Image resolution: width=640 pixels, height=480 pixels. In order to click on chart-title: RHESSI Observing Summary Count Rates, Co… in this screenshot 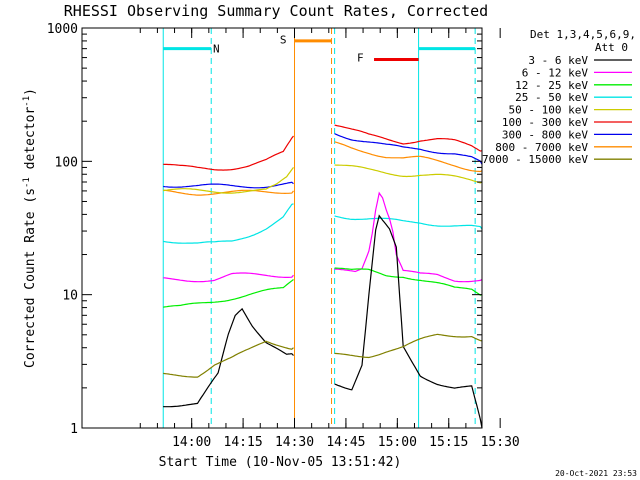, I will do `click(276, 11)`.